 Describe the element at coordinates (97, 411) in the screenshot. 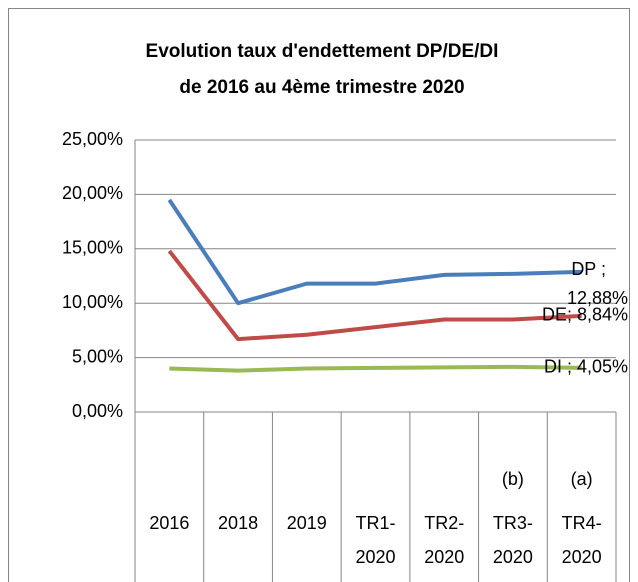

I see `y-tick-label: 0,00%` at that location.